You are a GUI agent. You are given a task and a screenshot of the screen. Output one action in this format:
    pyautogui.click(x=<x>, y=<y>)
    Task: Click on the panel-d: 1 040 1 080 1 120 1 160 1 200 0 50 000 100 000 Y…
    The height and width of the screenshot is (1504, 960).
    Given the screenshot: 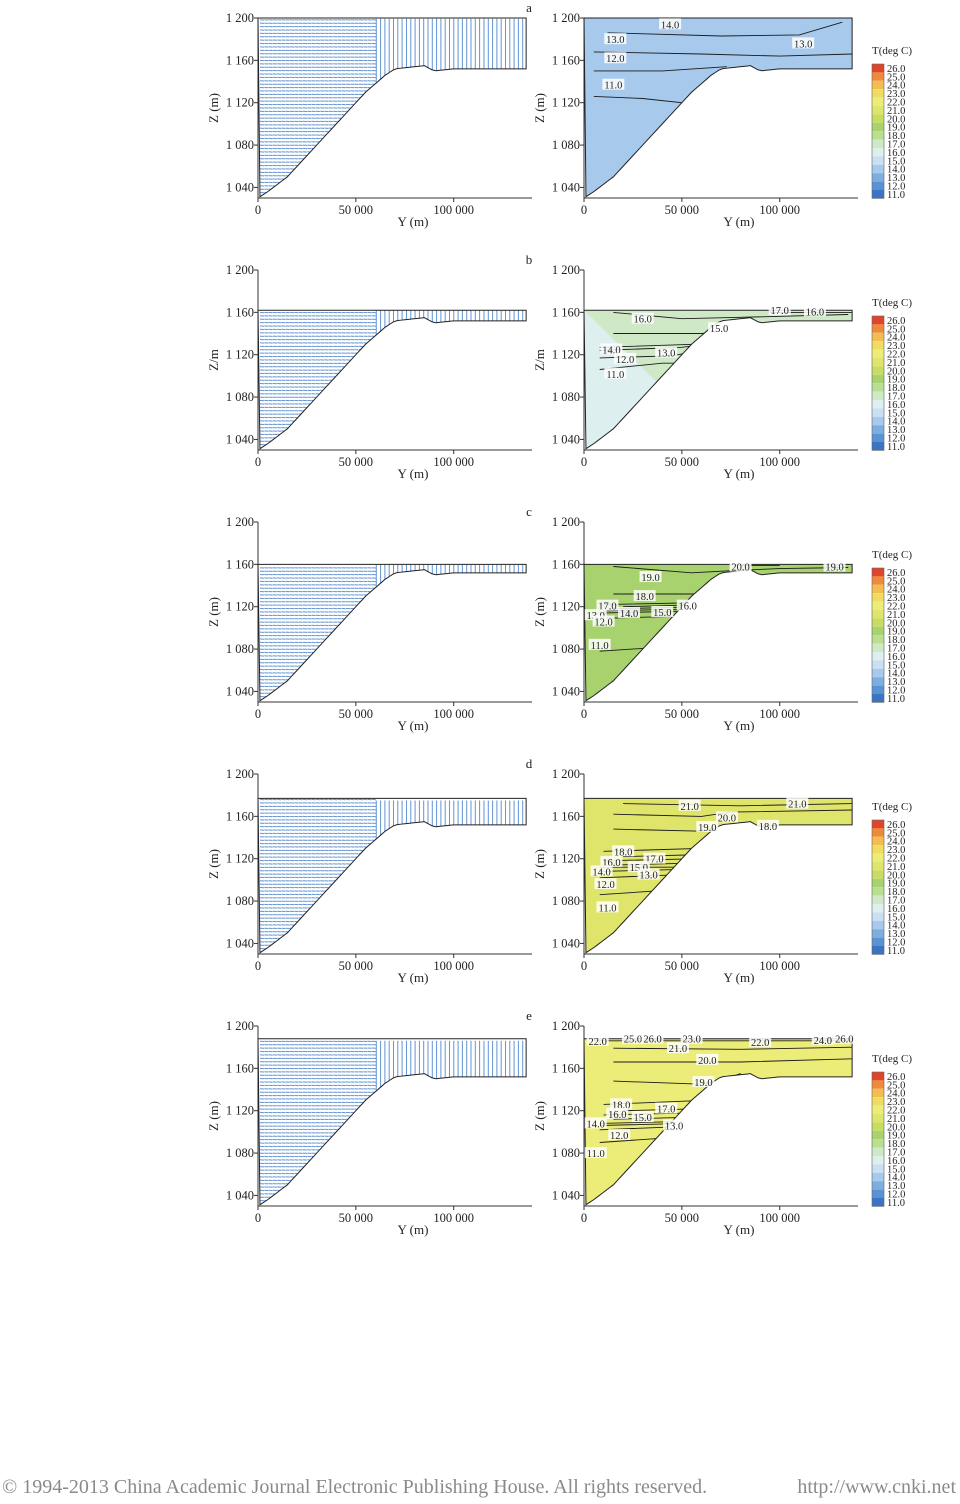 What is the action you would take?
    pyautogui.click(x=559, y=870)
    